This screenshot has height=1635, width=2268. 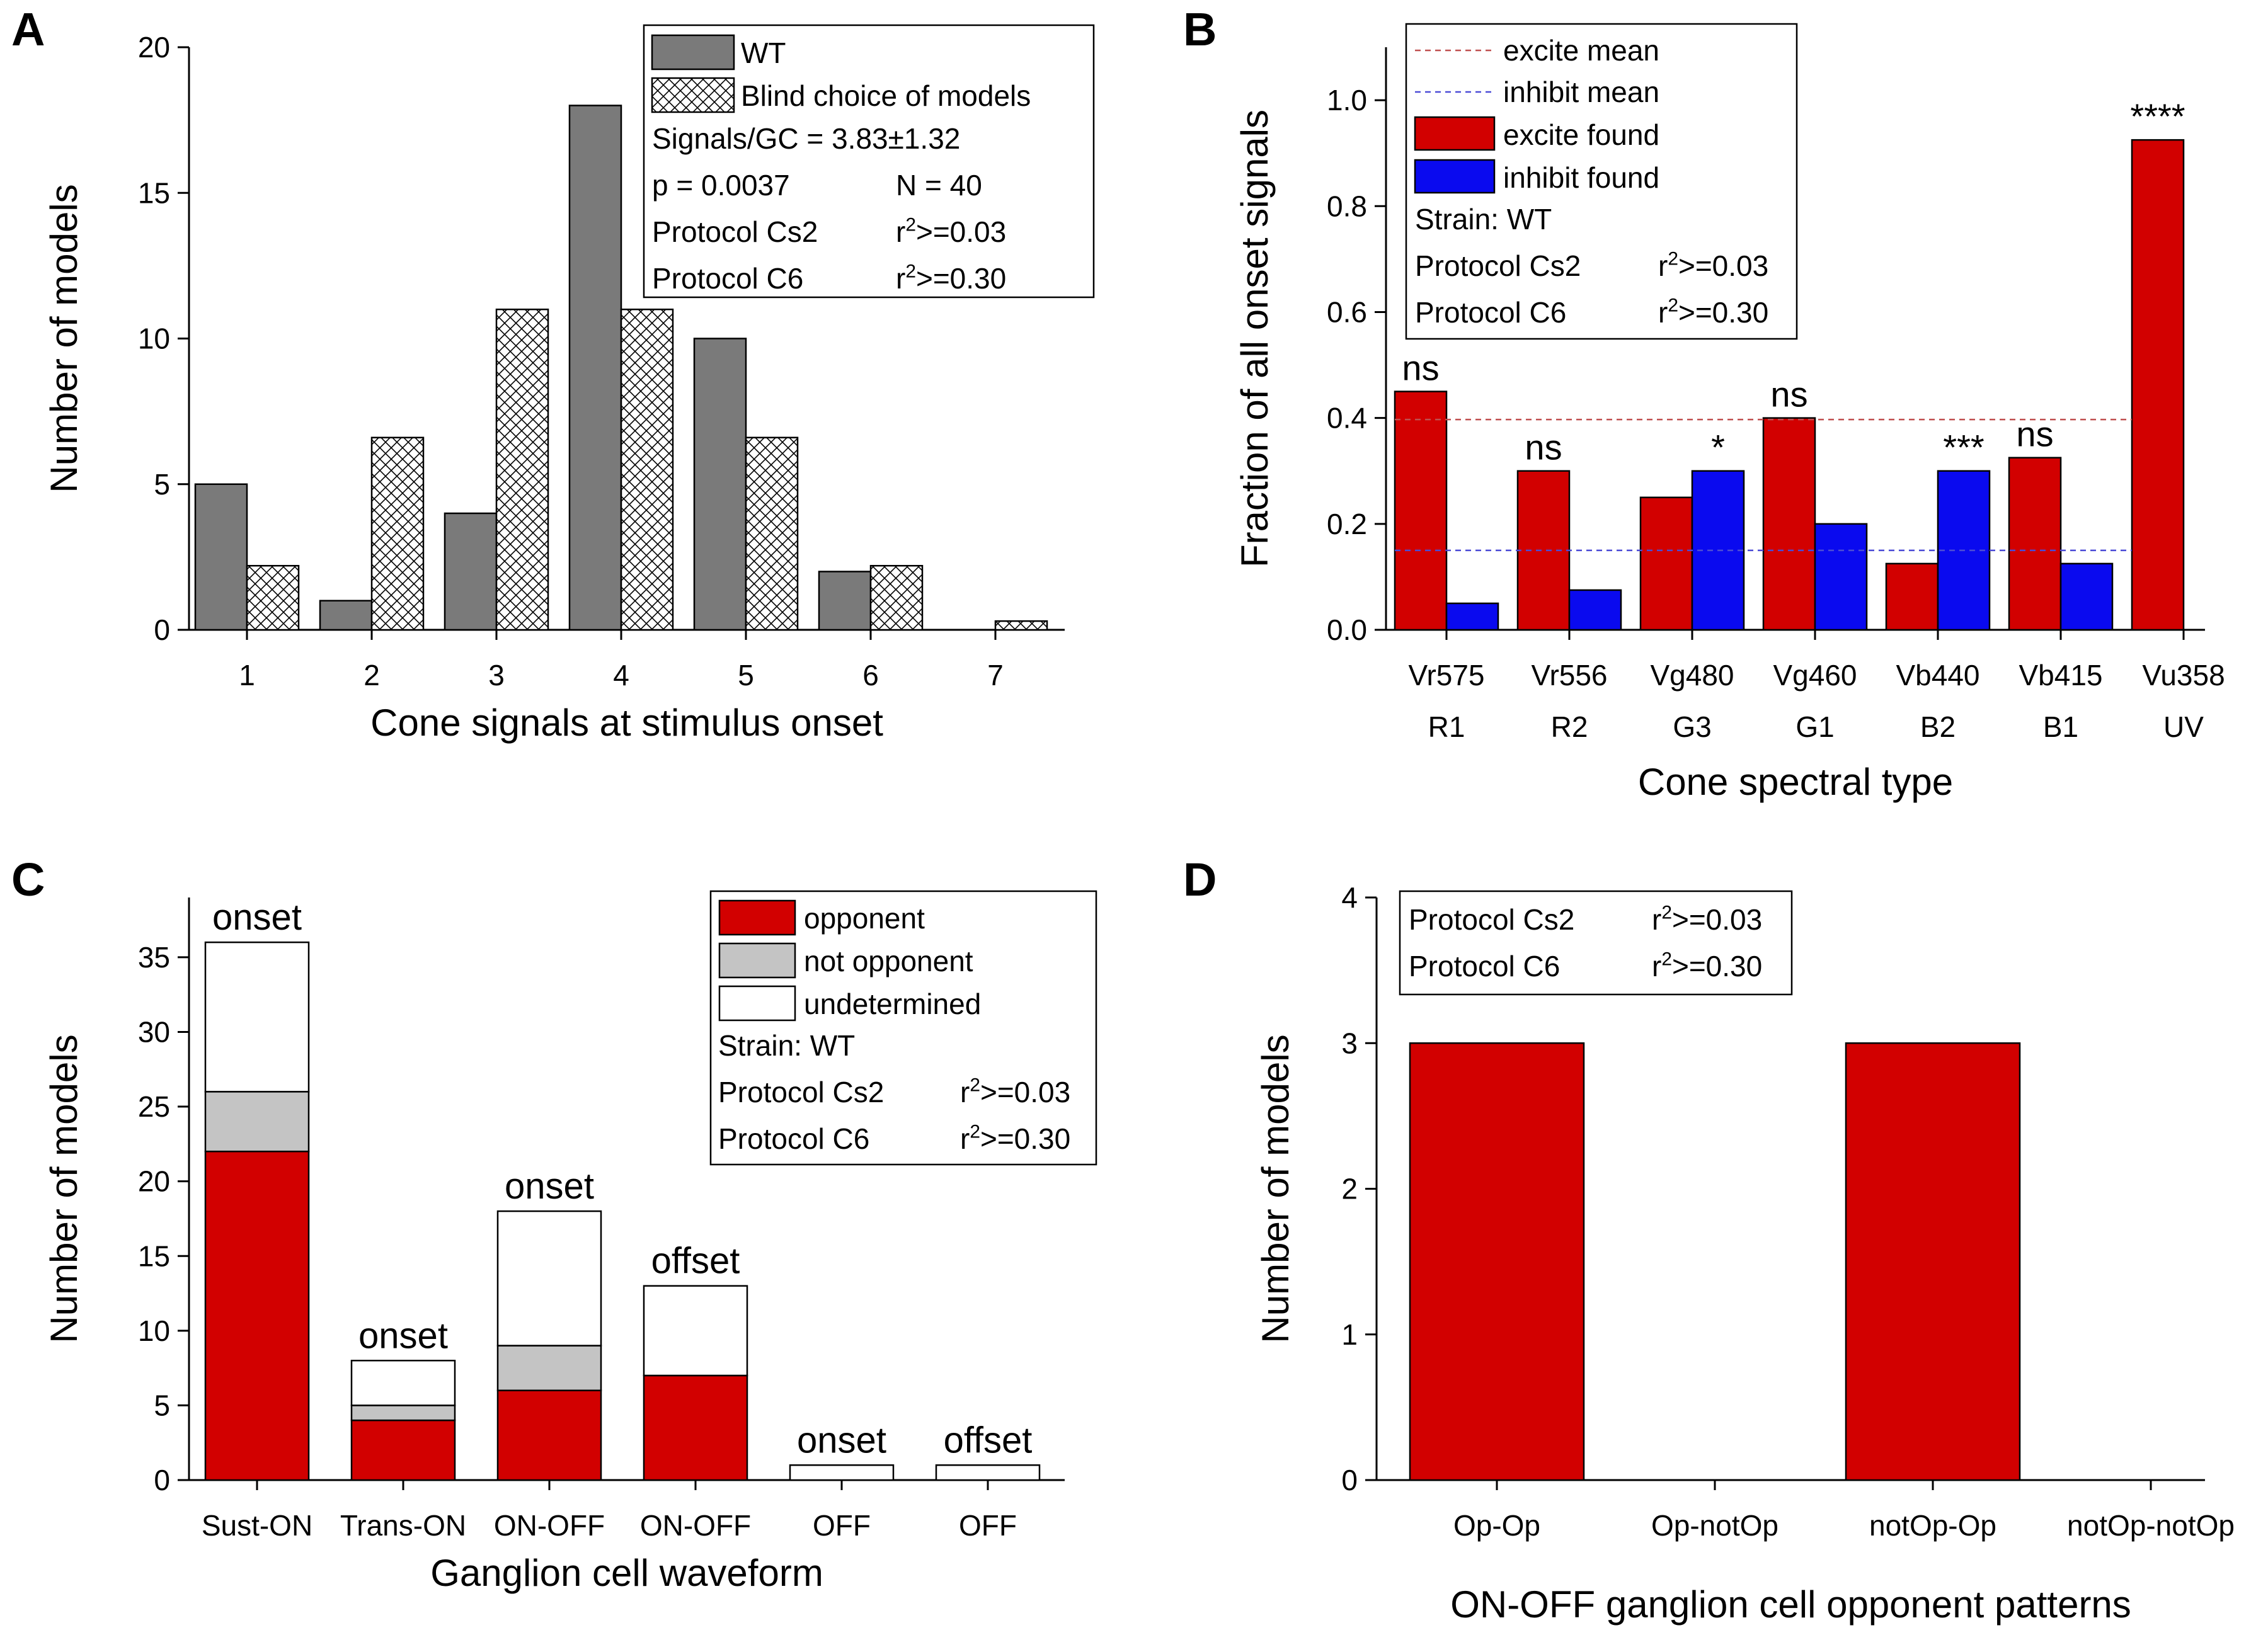 What do you see at coordinates (888, 961) in the screenshot?
I see `legend-text: not opponent` at bounding box center [888, 961].